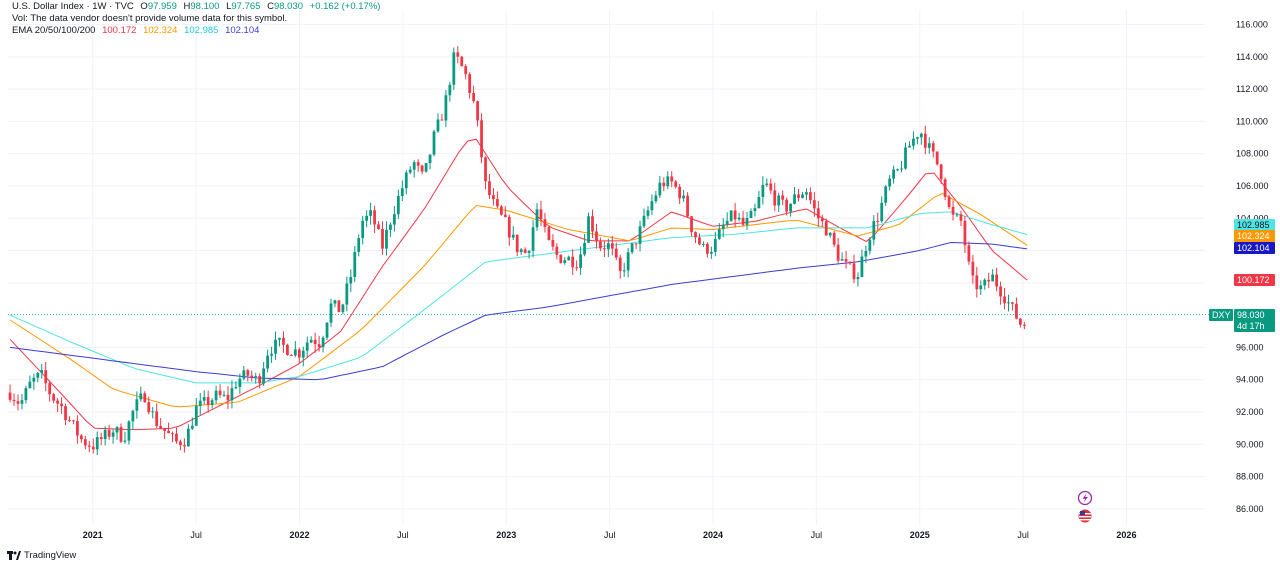 This screenshot has height=569, width=1280. I want to click on y-tick-label: 108.000, so click(1252, 154).